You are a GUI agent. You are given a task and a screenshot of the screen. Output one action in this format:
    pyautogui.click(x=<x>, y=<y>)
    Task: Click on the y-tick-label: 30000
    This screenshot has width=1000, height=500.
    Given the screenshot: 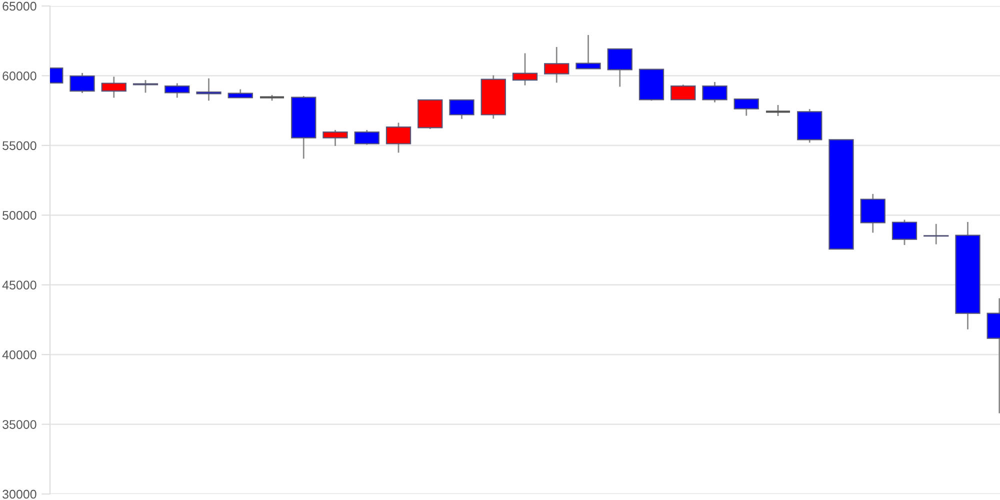 What is the action you would take?
    pyautogui.click(x=19, y=494)
    